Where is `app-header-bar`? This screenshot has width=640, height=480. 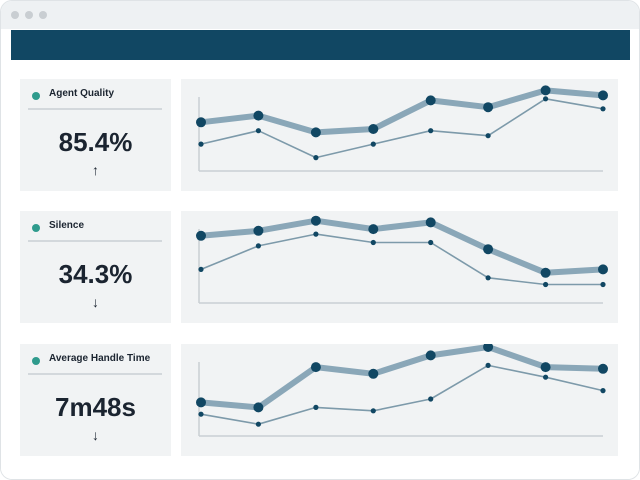
app-header-bar is located at coordinates (320, 45).